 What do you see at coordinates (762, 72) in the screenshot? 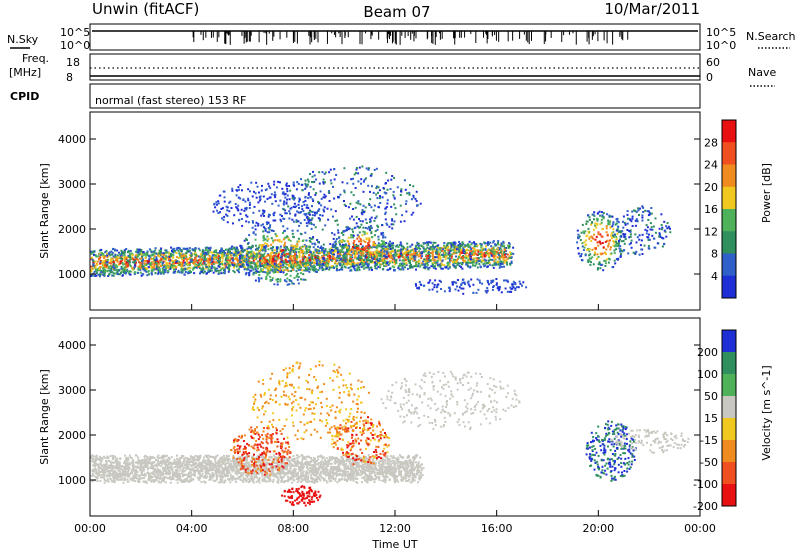
I see `freq-right-label: Nave` at bounding box center [762, 72].